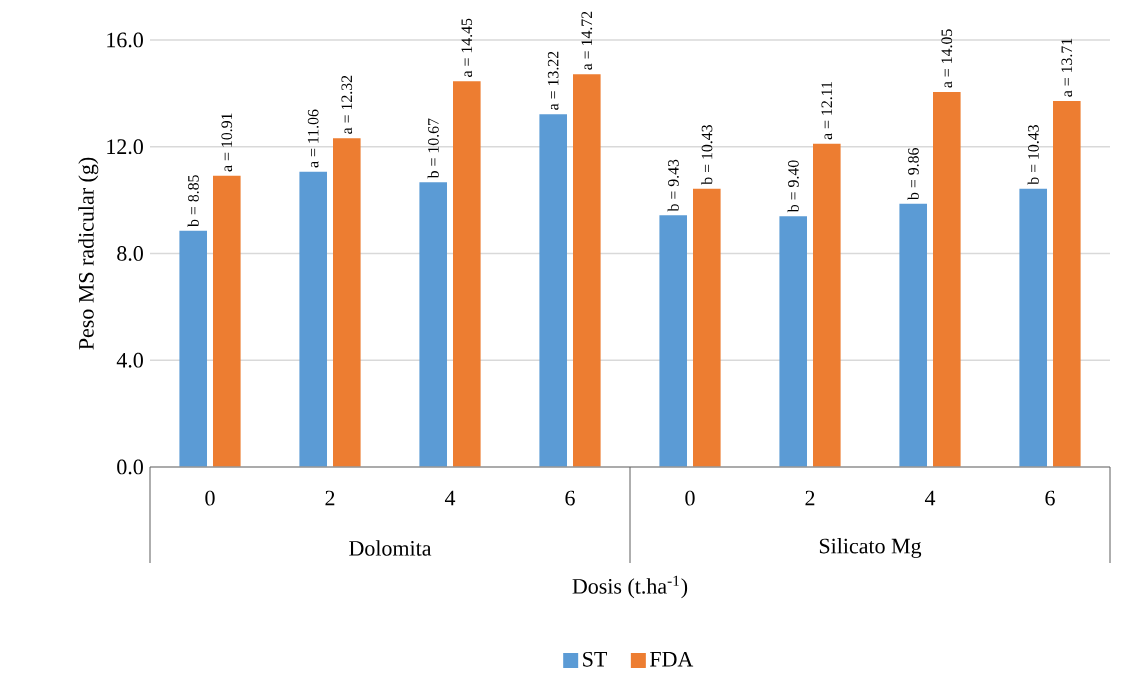 Image resolution: width=1129 pixels, height=684 pixels. I want to click on y-tick-label: 8.0, so click(130, 253).